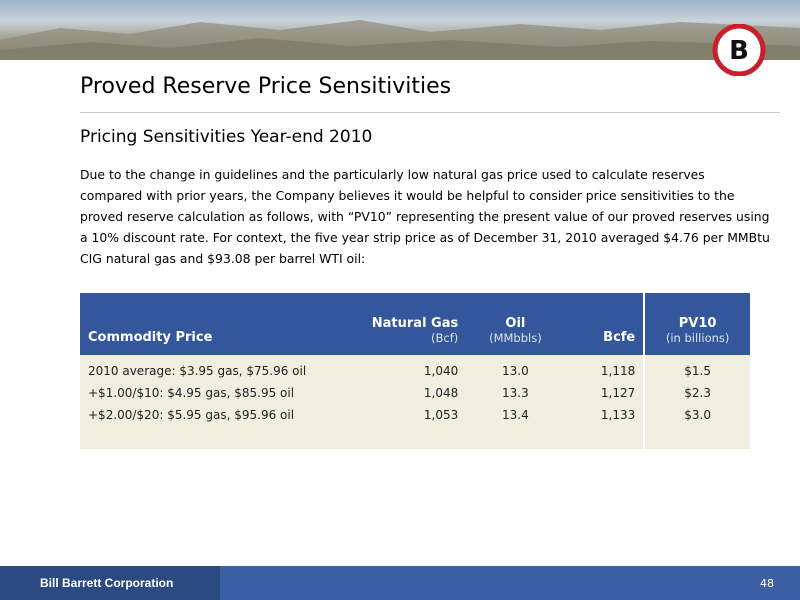  I want to click on logo-ring, so click(739, 50).